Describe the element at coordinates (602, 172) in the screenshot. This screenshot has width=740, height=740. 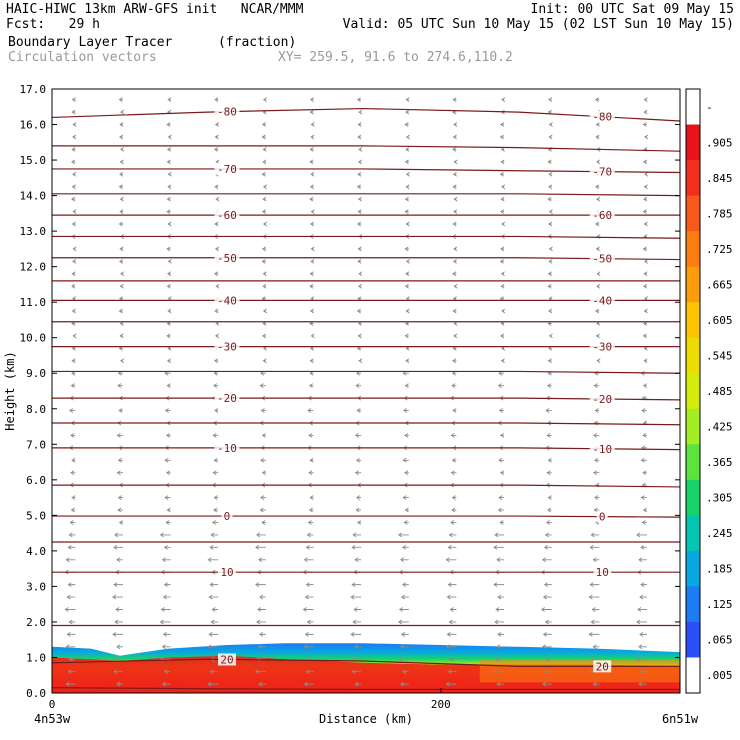
I see `contour-label: -70` at that location.